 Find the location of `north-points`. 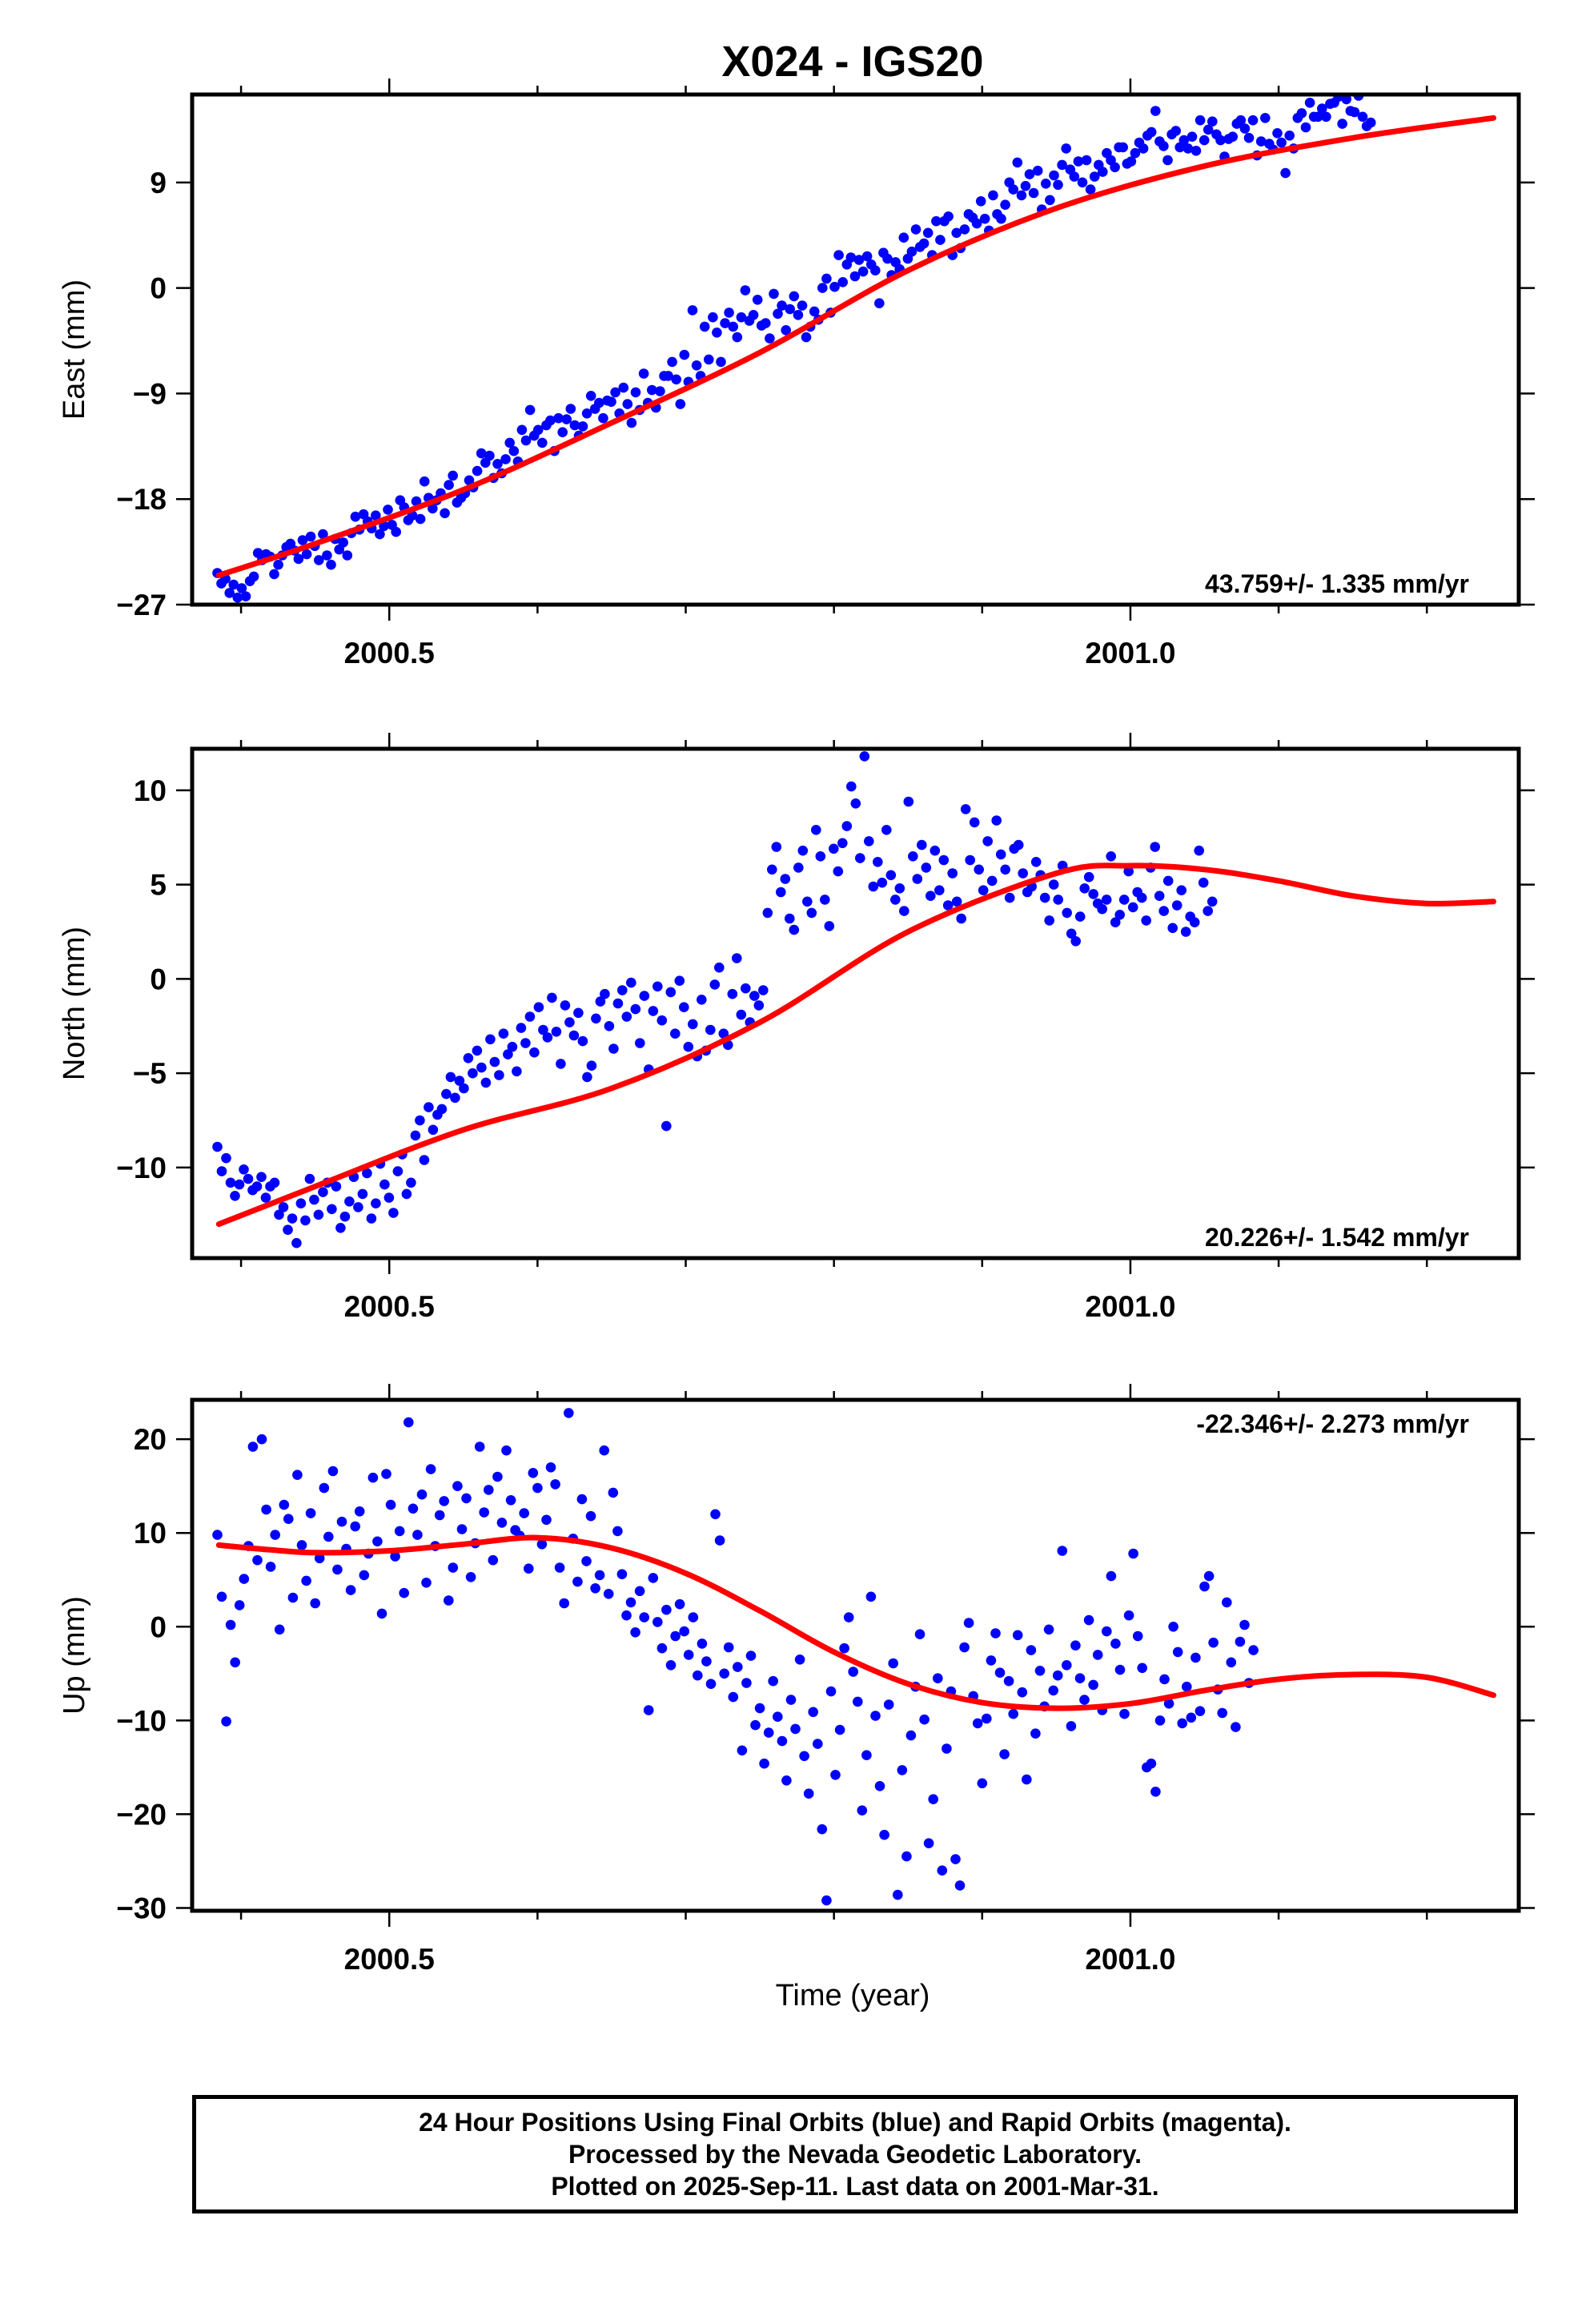

north-points is located at coordinates (715, 1000).